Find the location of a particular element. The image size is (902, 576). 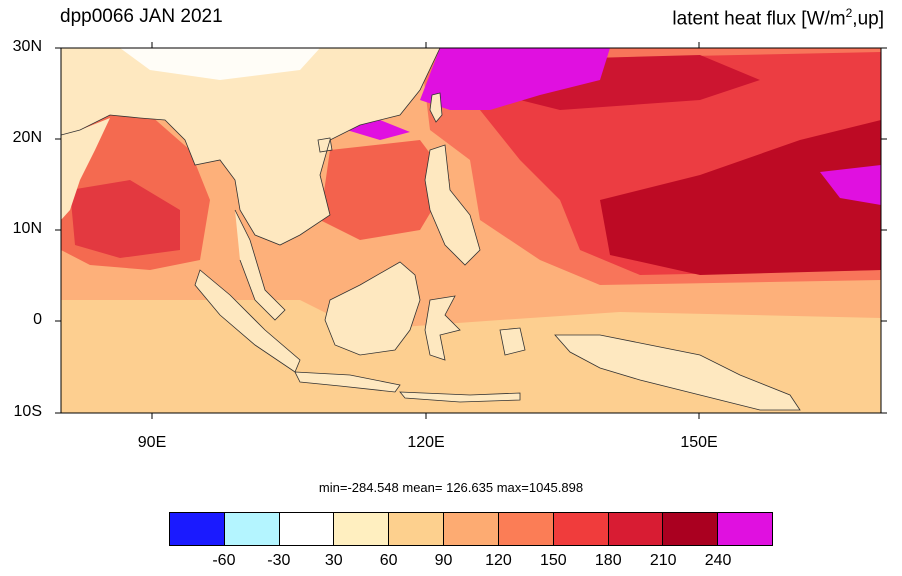

colorbar-label: 150 is located at coordinates (553, 560).